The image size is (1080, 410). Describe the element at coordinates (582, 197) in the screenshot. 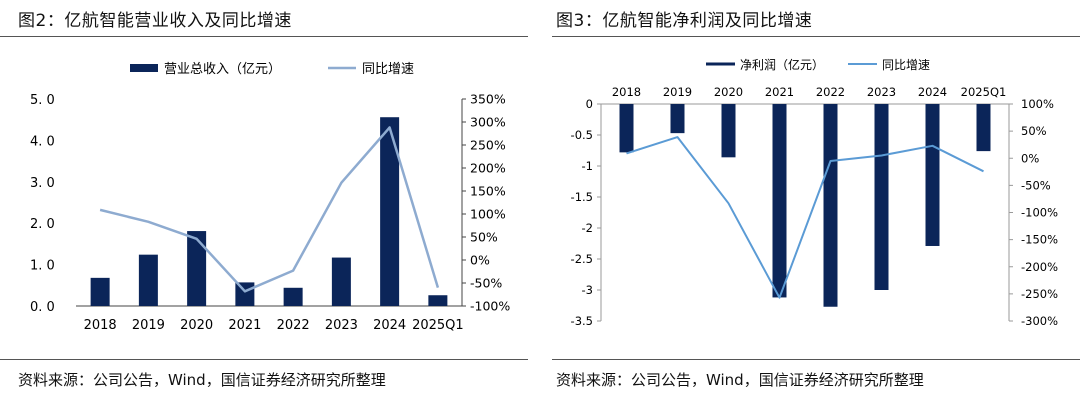

I see `left-y-tick-label: -1.5` at that location.